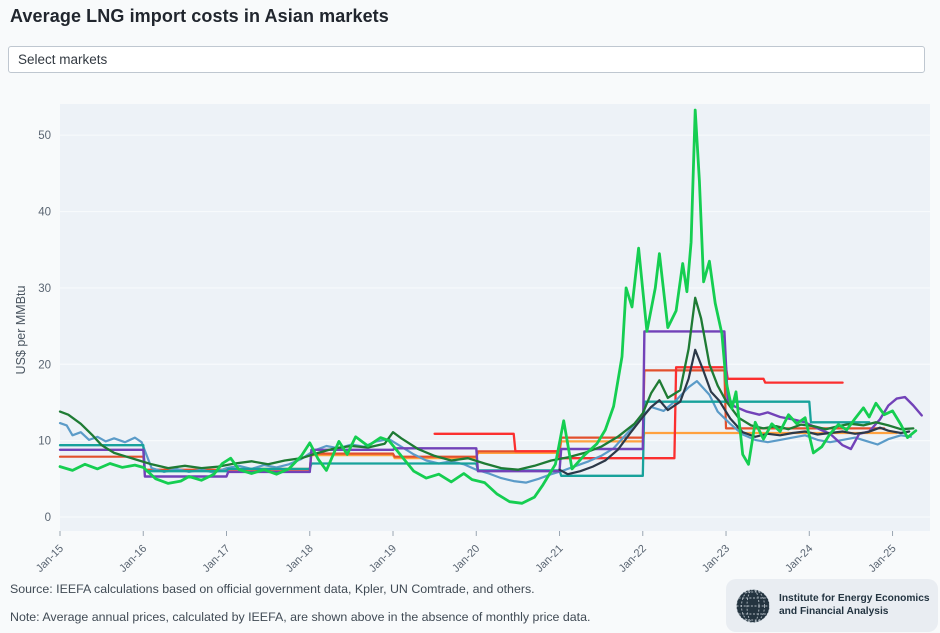 This screenshot has width=940, height=633. I want to click on x-tick-label: Jan-25, so click(882, 559).